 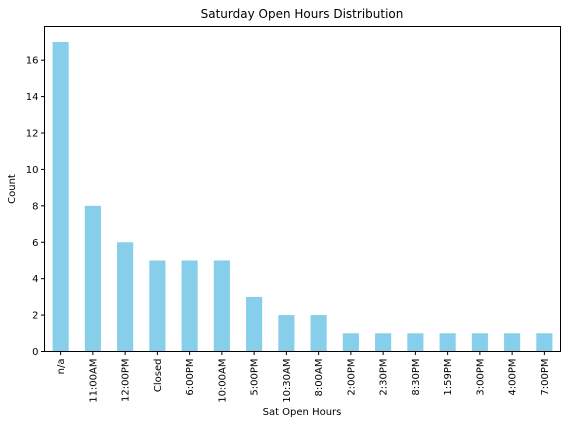 What do you see at coordinates (32, 97) in the screenshot?
I see `y-tick-label: 14` at bounding box center [32, 97].